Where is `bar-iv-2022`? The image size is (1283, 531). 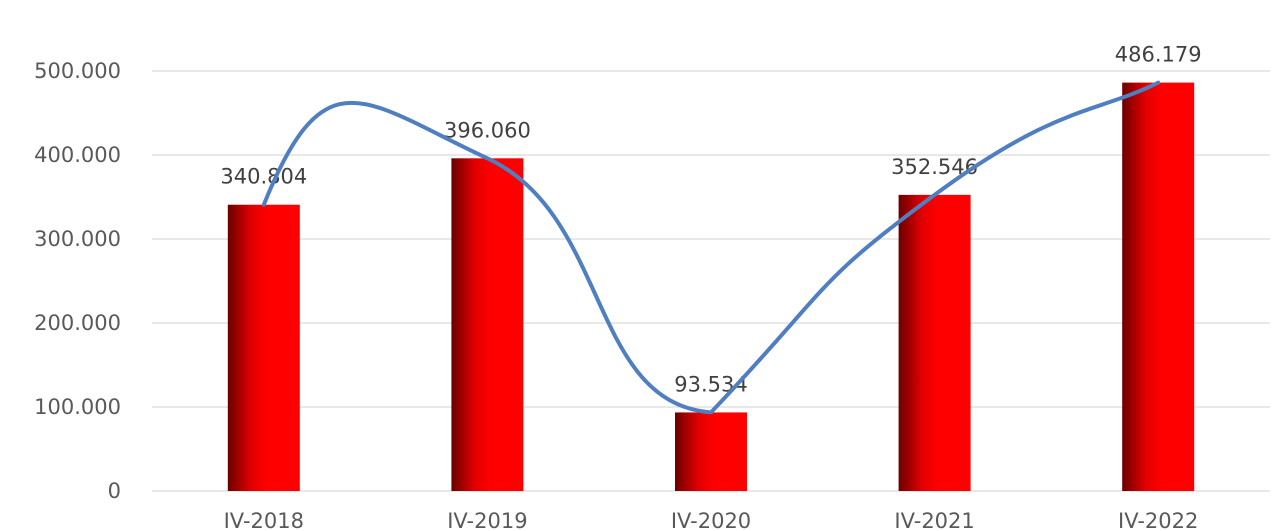 bar-iv-2022 is located at coordinates (1158, 286).